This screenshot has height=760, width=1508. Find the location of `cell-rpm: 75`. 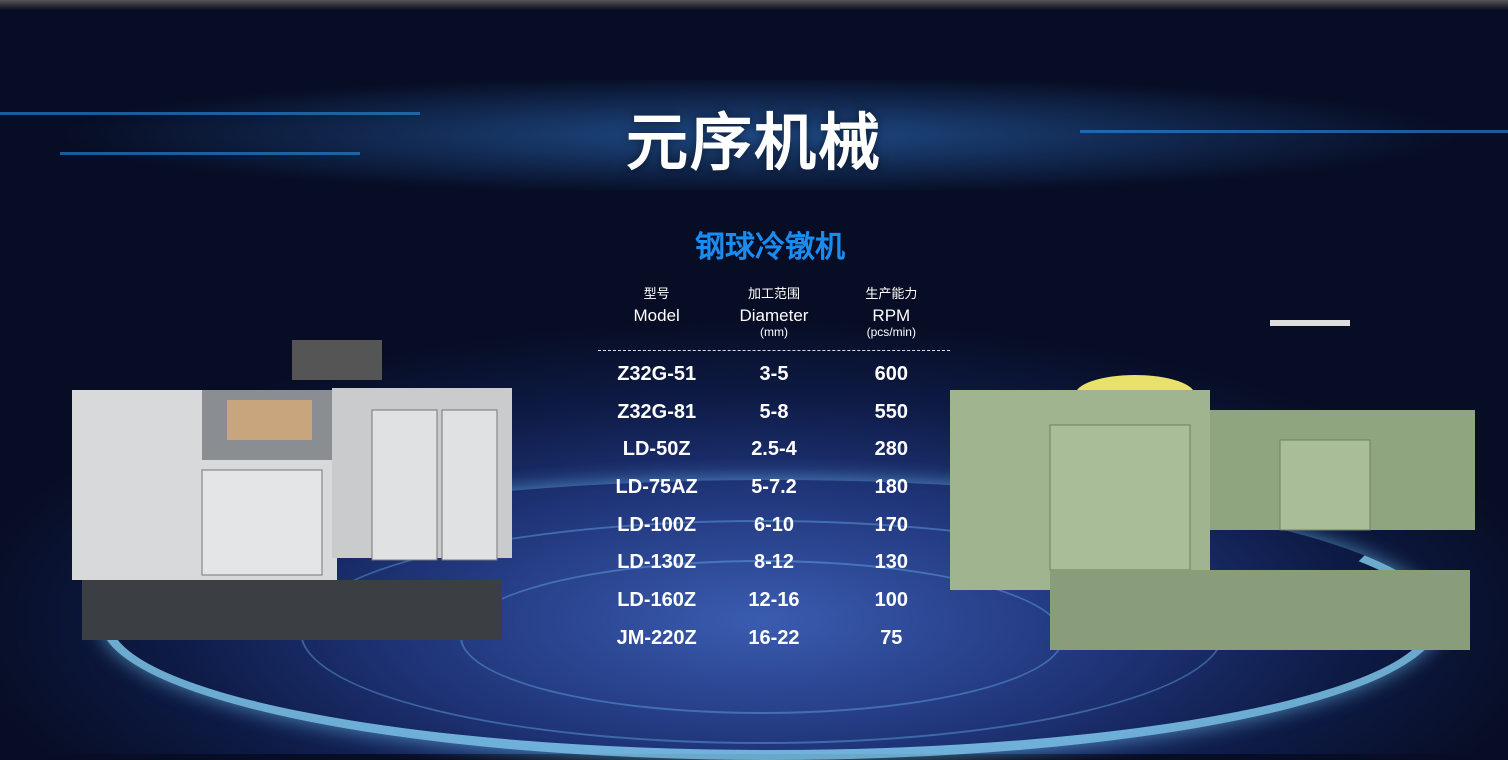

cell-rpm: 75 is located at coordinates (891, 637).